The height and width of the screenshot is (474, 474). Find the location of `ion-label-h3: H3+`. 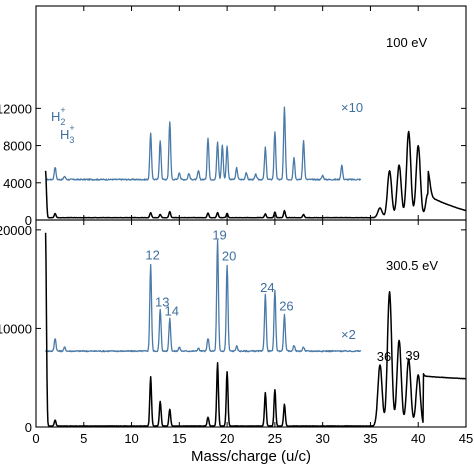

ion-label-h3: H3+ is located at coordinates (67, 134).